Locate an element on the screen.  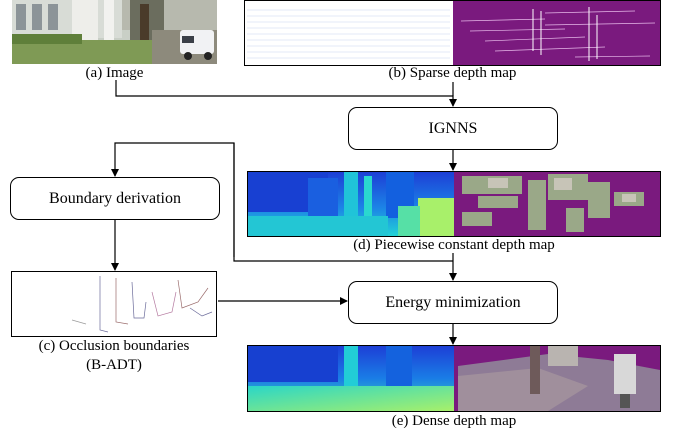
ignns-box: IGNNS is located at coordinates (453, 128).